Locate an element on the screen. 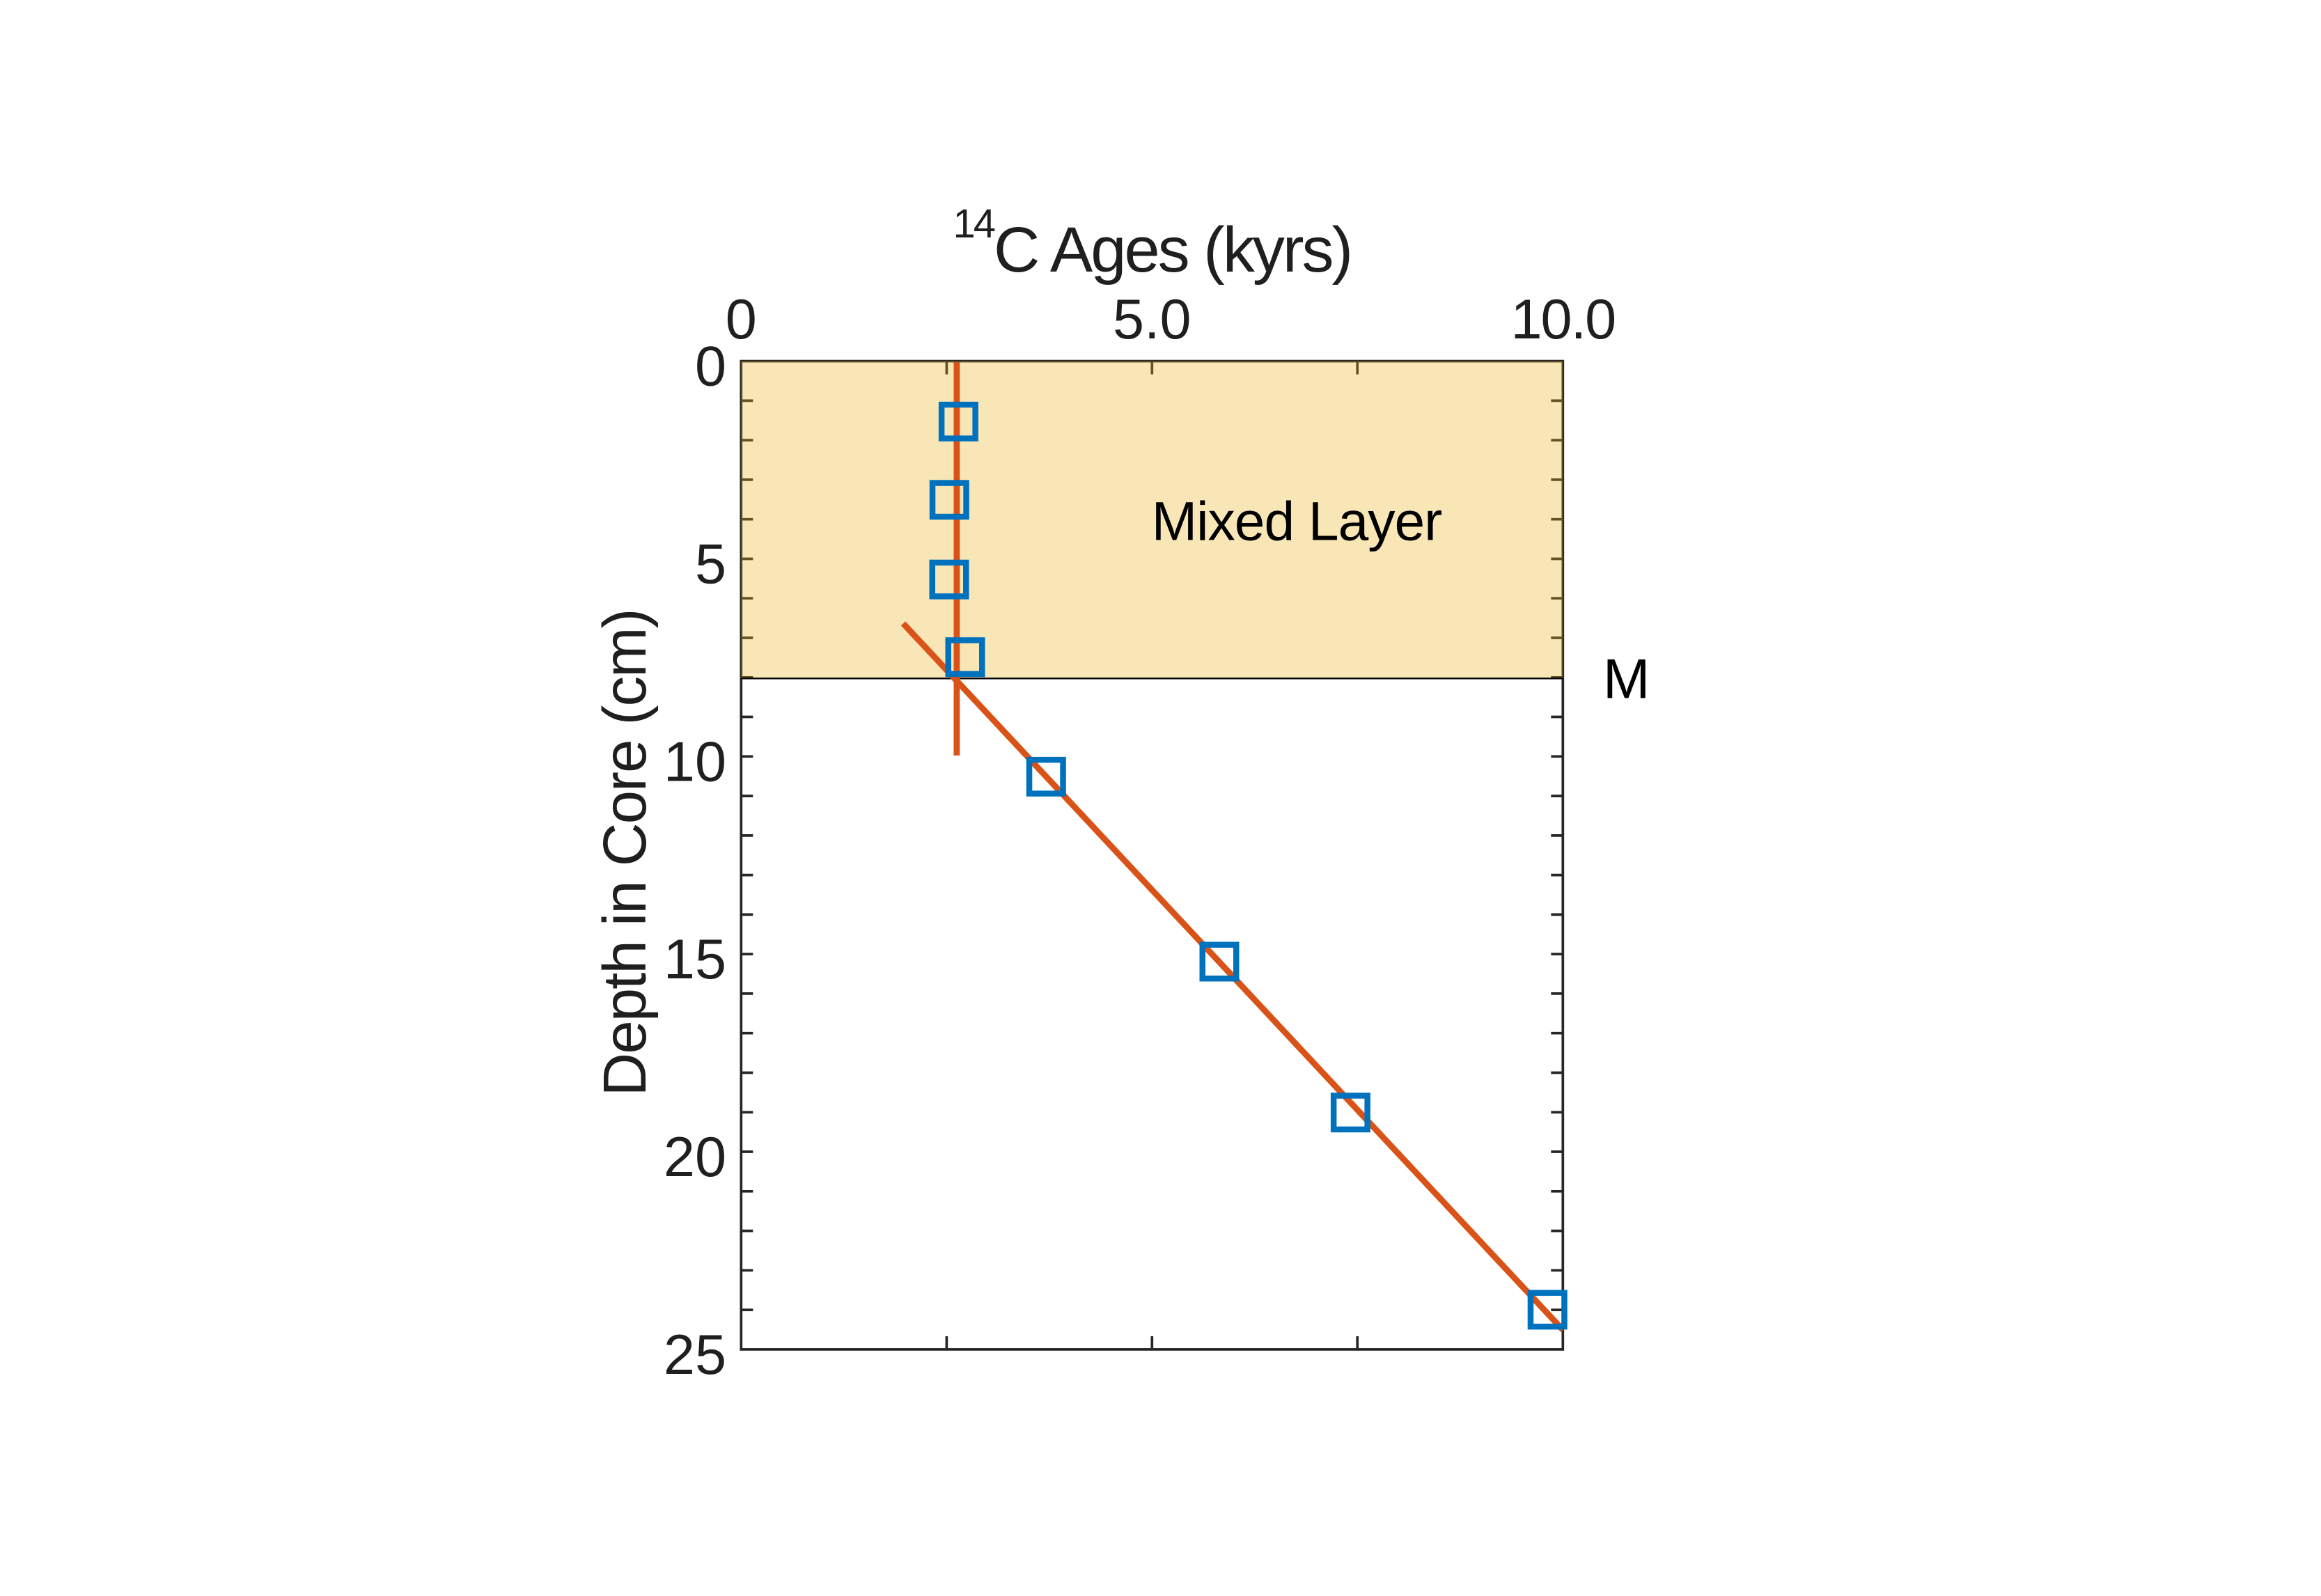 The height and width of the screenshot is (1596, 2321). svg-text: 5 is located at coordinates (710, 565).